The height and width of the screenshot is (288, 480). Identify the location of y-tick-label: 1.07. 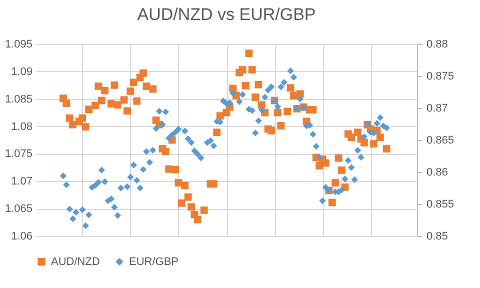
(21, 182).